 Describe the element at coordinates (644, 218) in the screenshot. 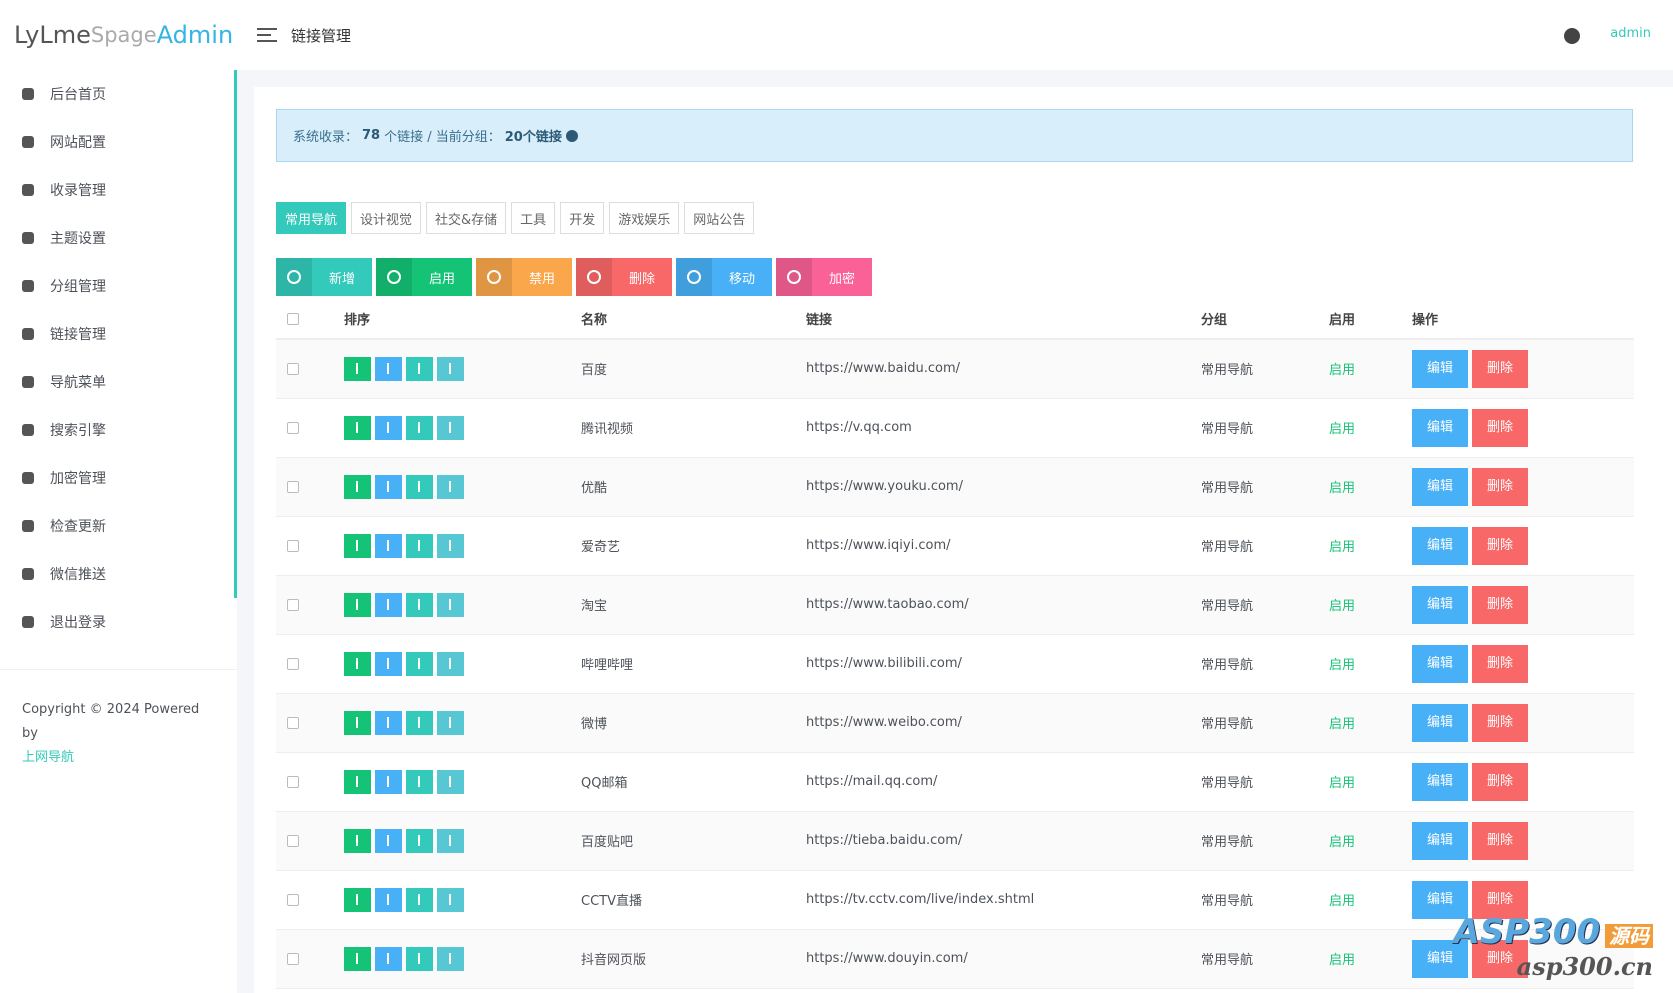

I see `group-tab: 游戏娱乐` at that location.